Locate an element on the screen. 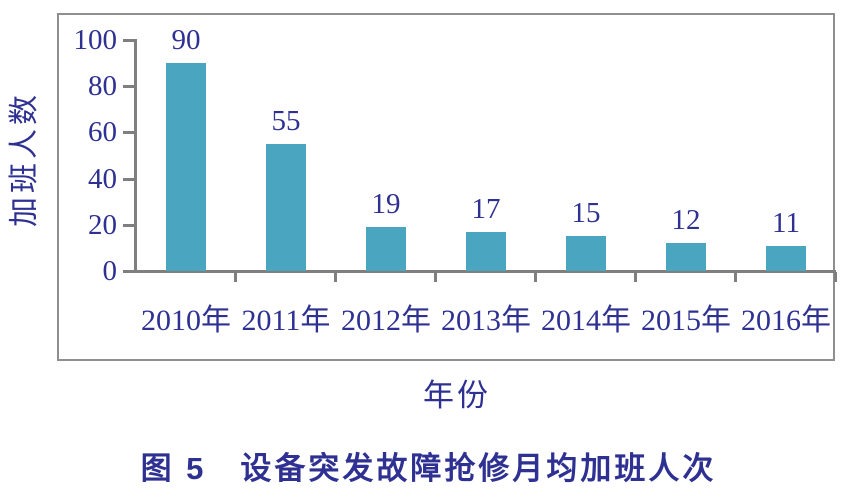 The height and width of the screenshot is (499, 857). bar-value-2016年: 11 is located at coordinates (786, 223).